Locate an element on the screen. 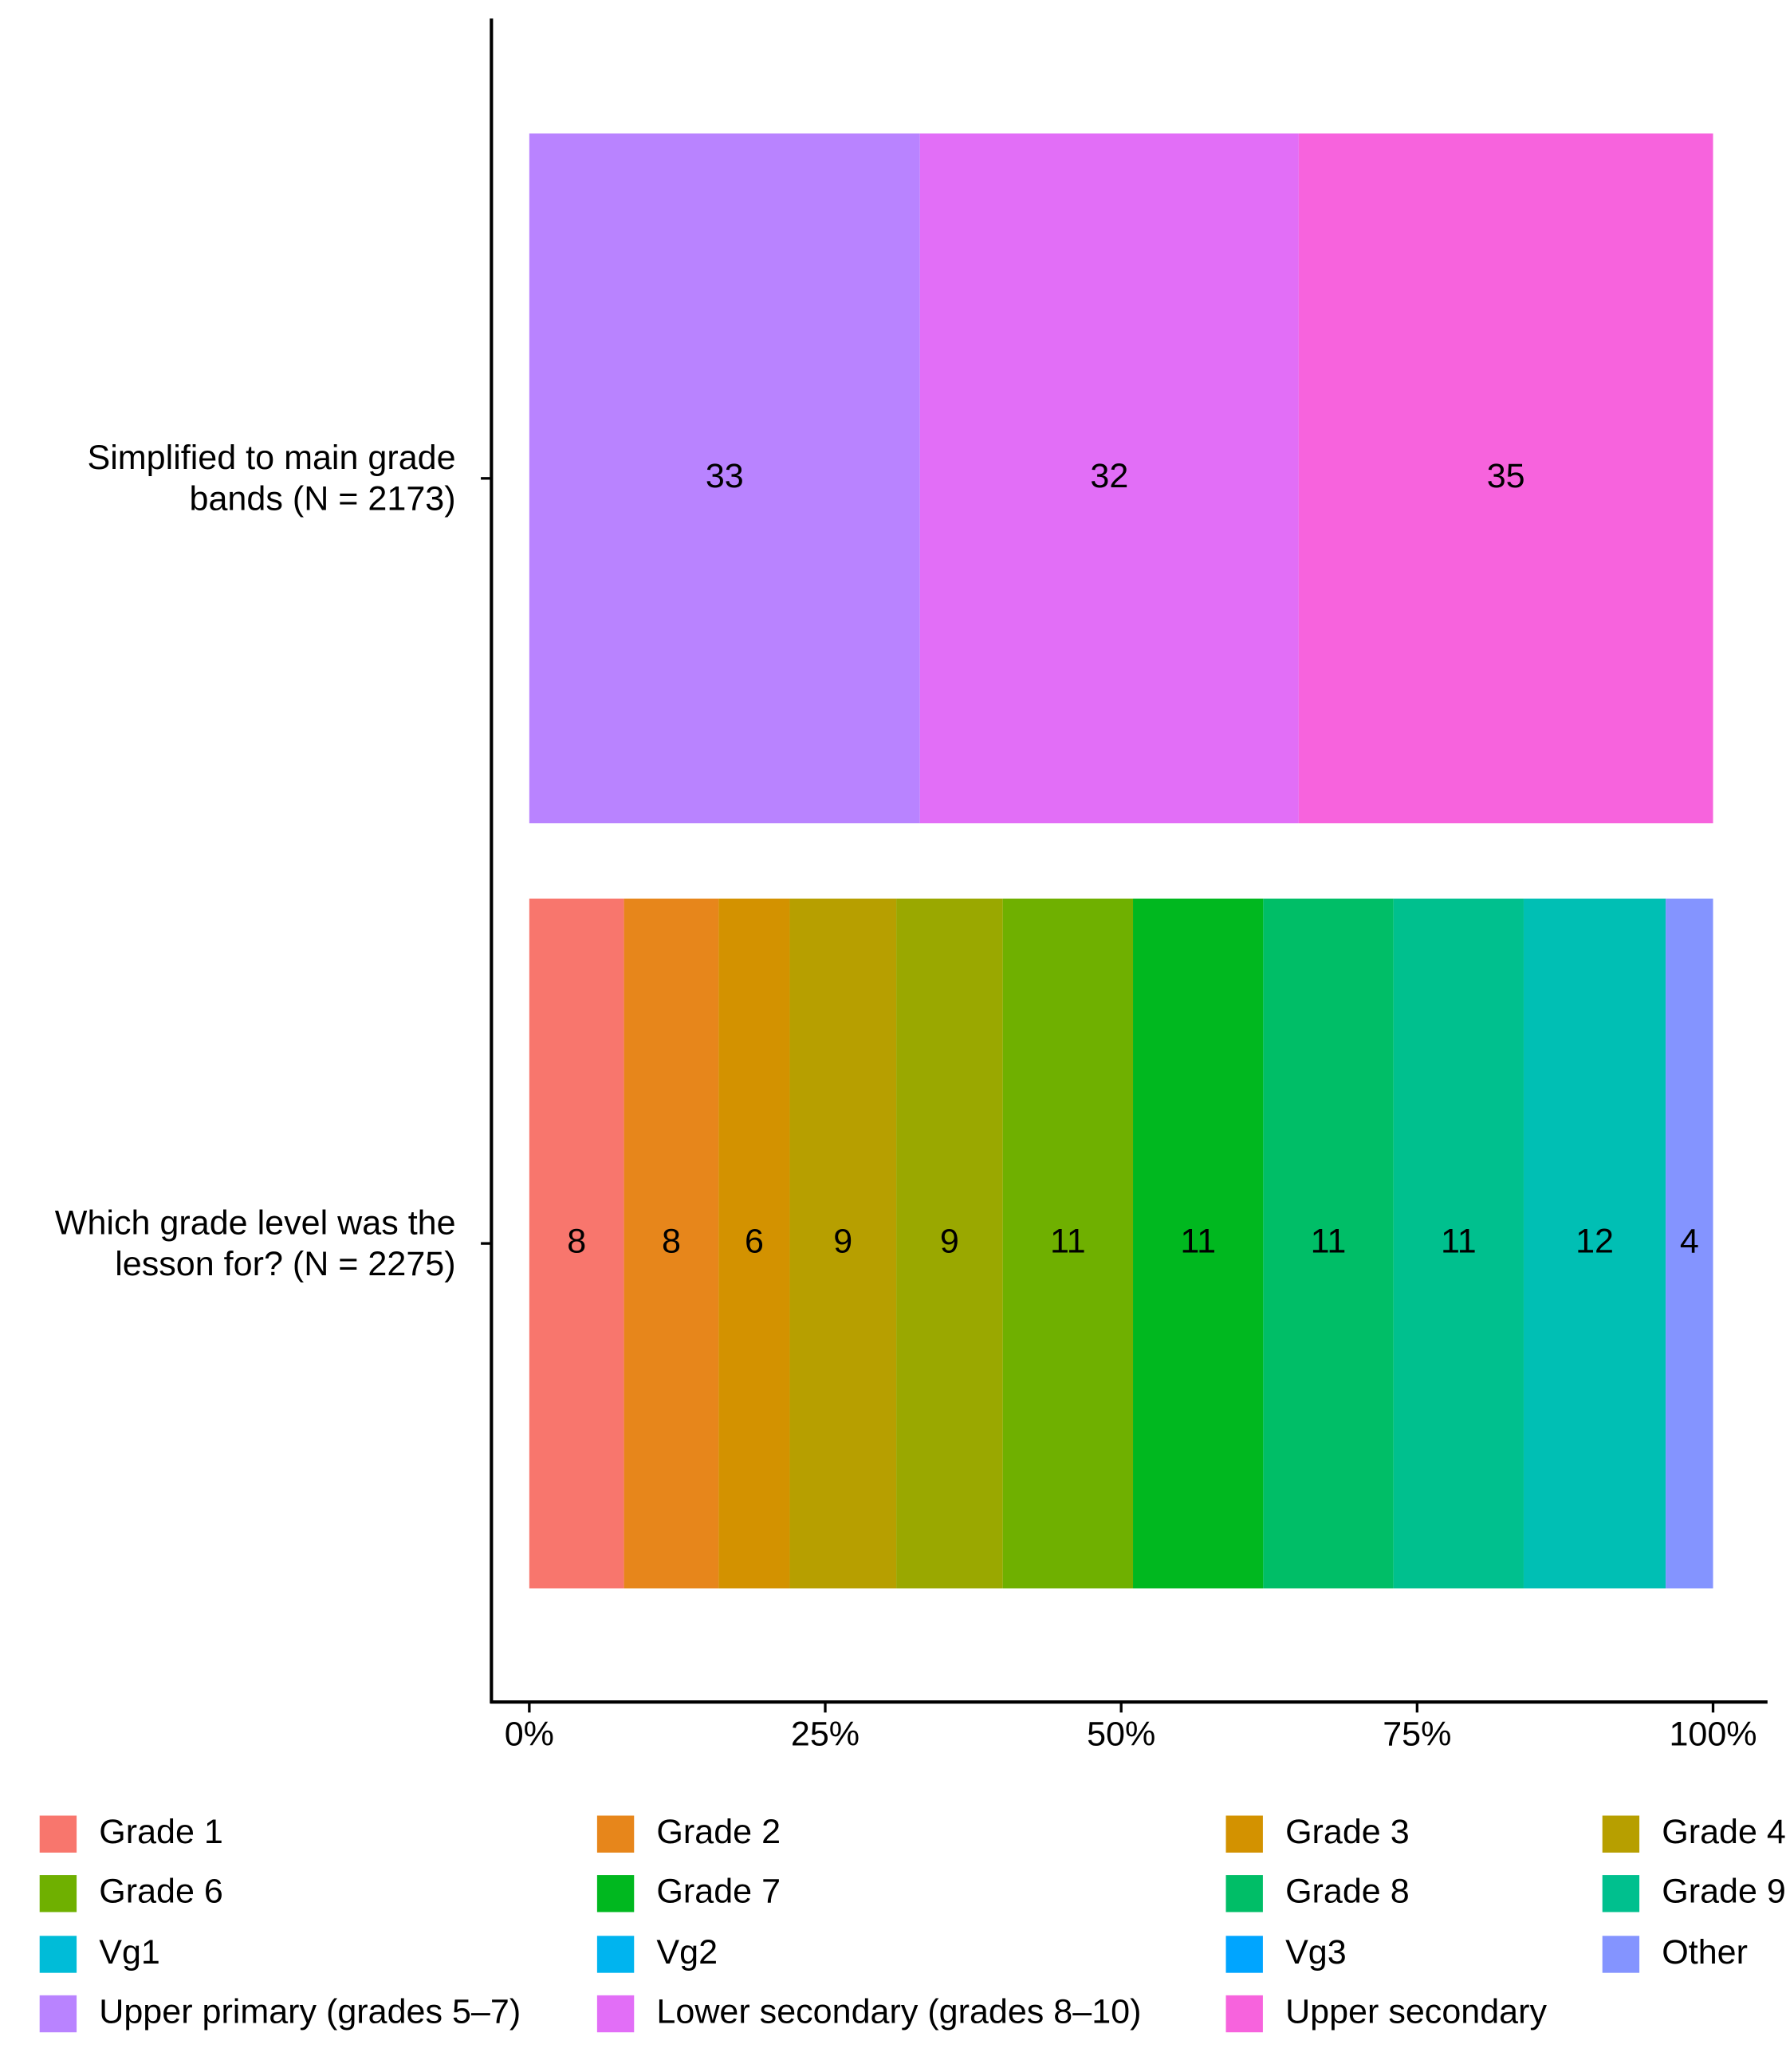 The width and height of the screenshot is (1786, 2072). legend-label: Grade 8 is located at coordinates (1347, 1892).